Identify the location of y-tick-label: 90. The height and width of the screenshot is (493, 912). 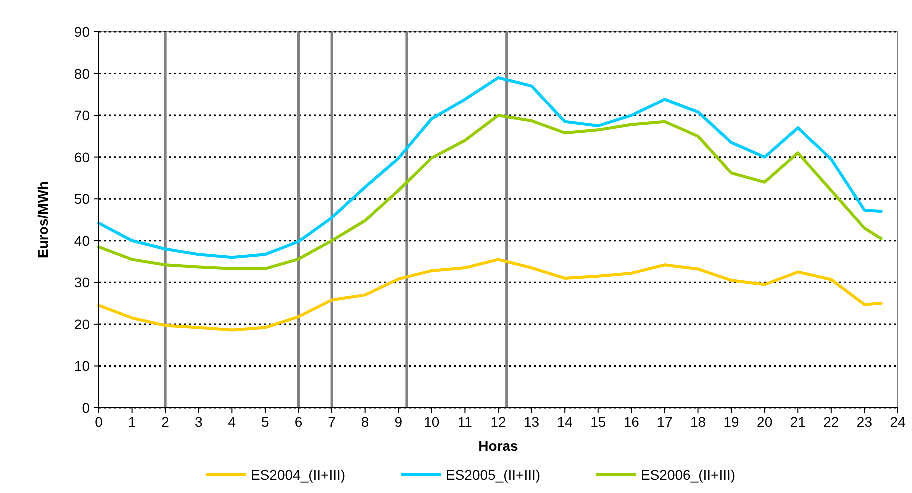
(82, 32).